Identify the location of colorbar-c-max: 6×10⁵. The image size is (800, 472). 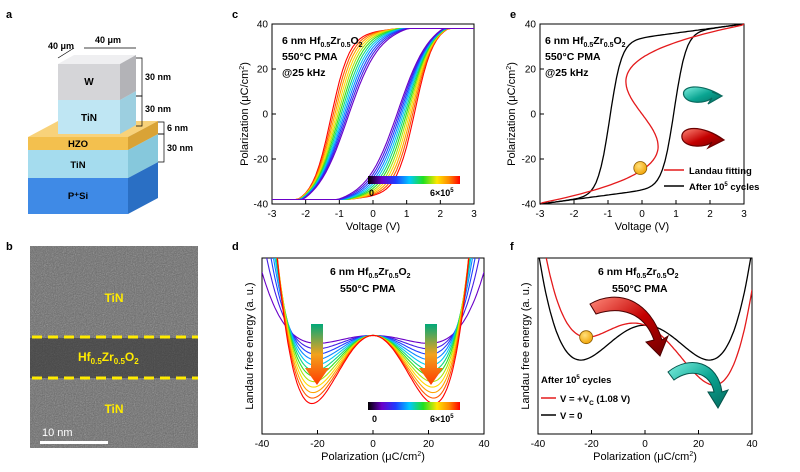
(442, 193).